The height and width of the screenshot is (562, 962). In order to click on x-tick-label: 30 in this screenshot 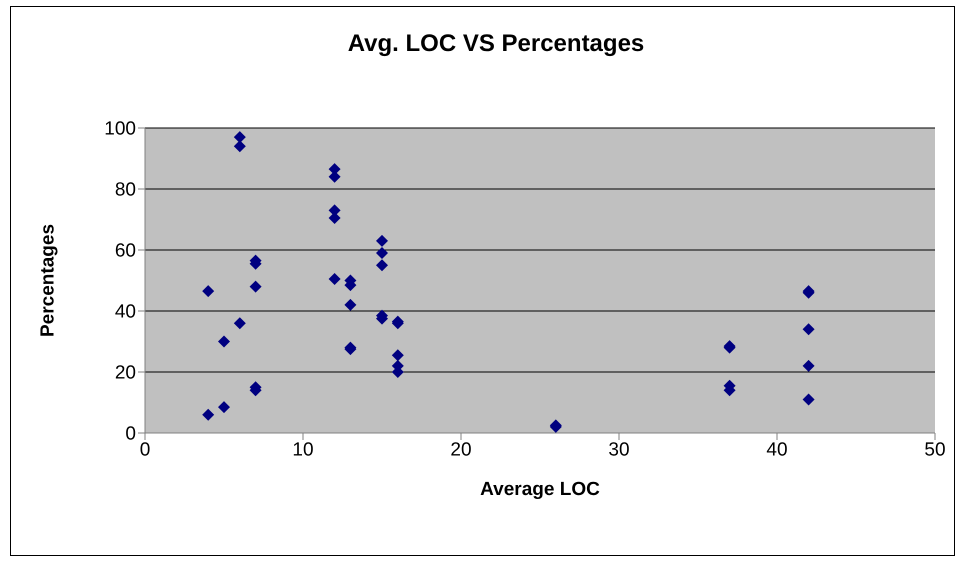, I will do `click(619, 449)`.